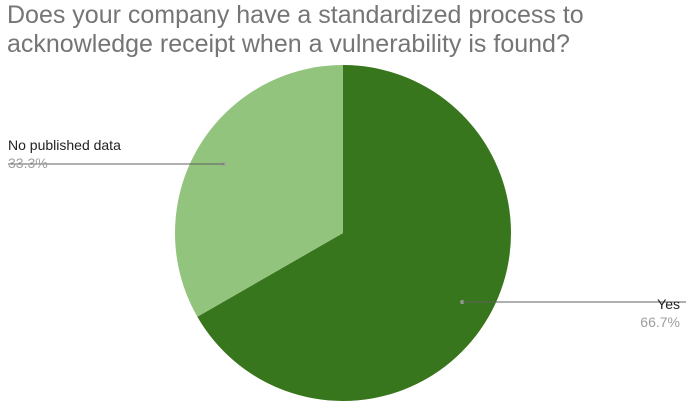 The height and width of the screenshot is (412, 693). What do you see at coordinates (64, 145) in the screenshot?
I see `slice-label-no-published-data: No published data` at bounding box center [64, 145].